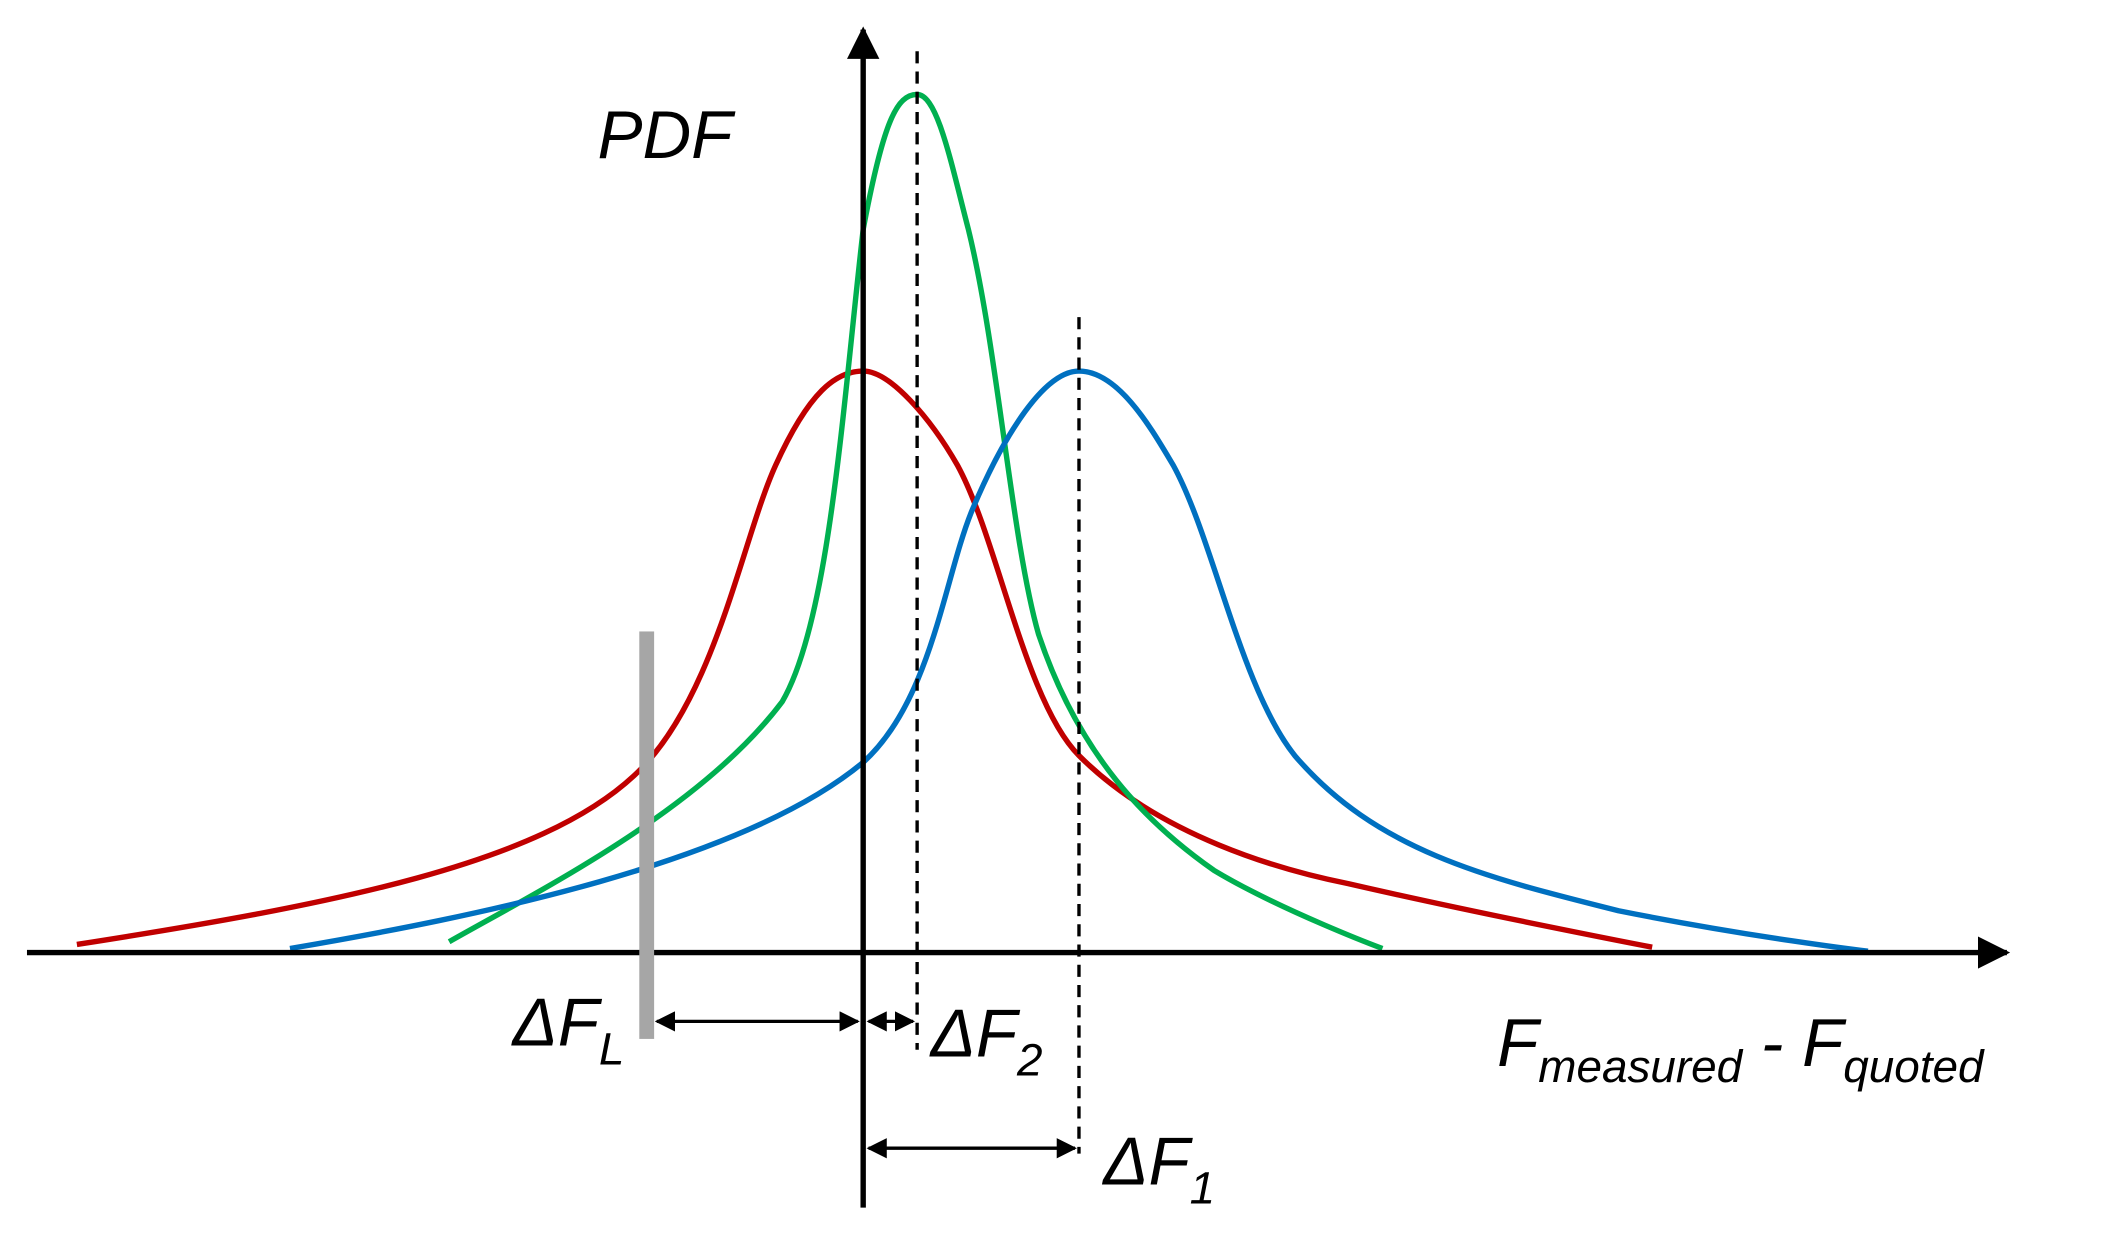 This screenshot has height=1244, width=2104. What do you see at coordinates (1640, 1066) in the screenshot?
I see `label-sub: measured` at bounding box center [1640, 1066].